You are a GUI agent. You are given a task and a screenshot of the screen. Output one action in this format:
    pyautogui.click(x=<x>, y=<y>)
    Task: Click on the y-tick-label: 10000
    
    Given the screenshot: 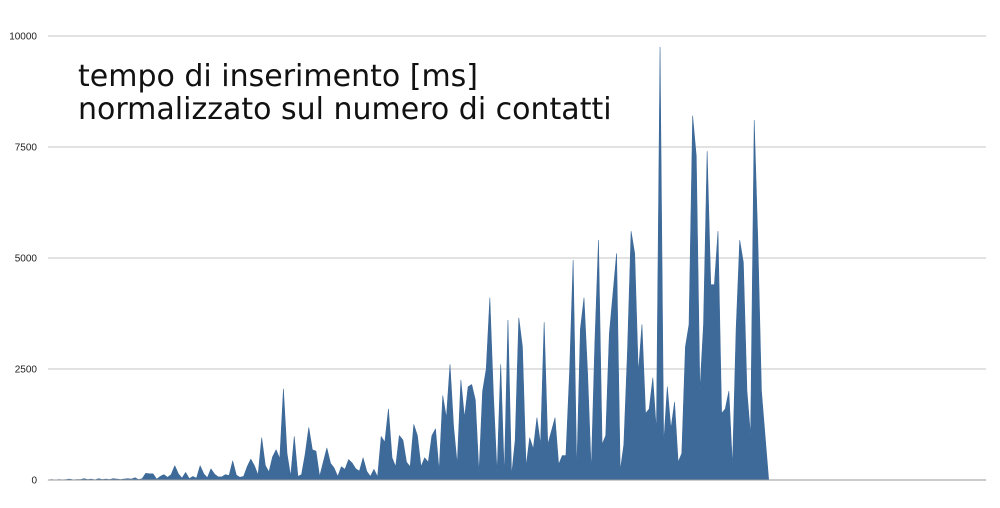 What is the action you would take?
    pyautogui.click(x=23, y=37)
    